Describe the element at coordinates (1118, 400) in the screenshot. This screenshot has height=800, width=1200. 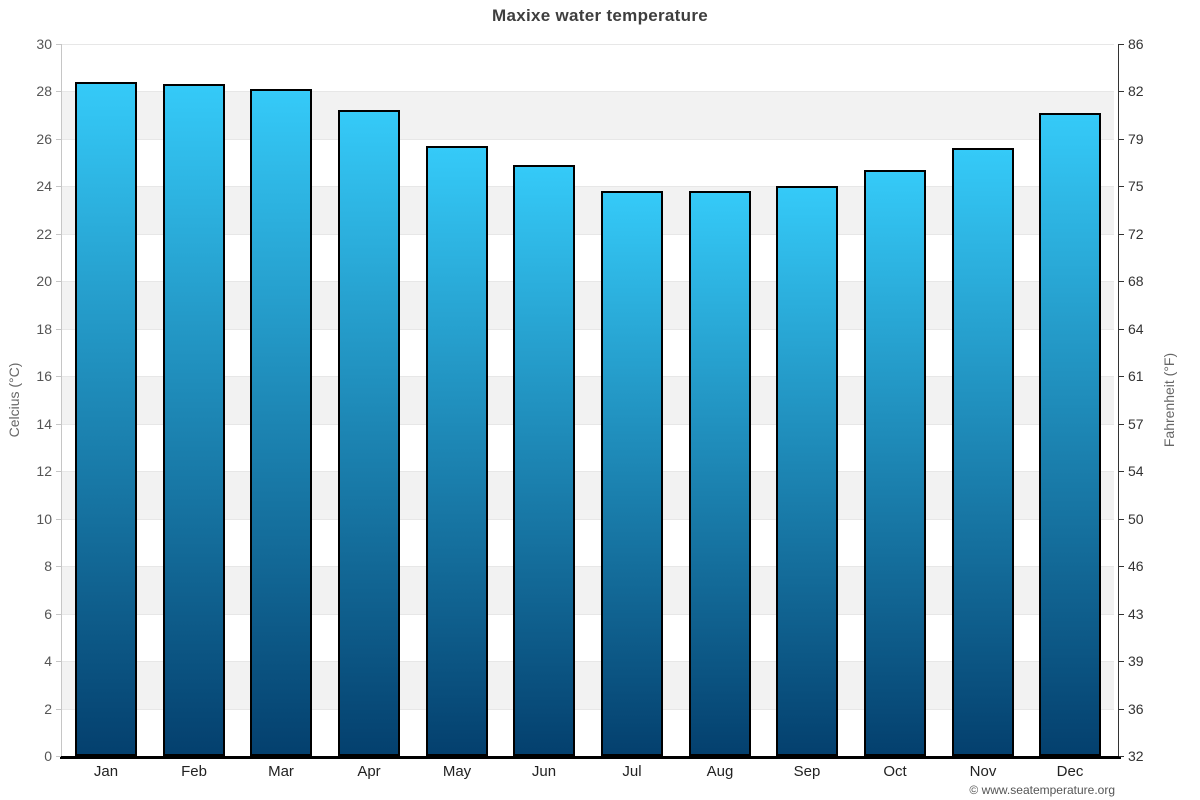
I see `fahrenheit-axis-line` at that location.